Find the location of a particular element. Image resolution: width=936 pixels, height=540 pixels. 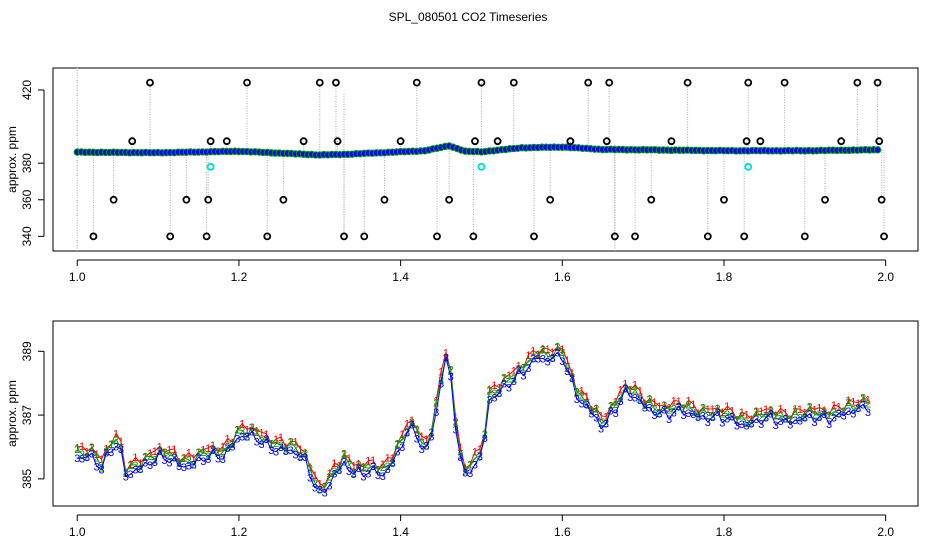

top-flagged-point is located at coordinates (748, 166).